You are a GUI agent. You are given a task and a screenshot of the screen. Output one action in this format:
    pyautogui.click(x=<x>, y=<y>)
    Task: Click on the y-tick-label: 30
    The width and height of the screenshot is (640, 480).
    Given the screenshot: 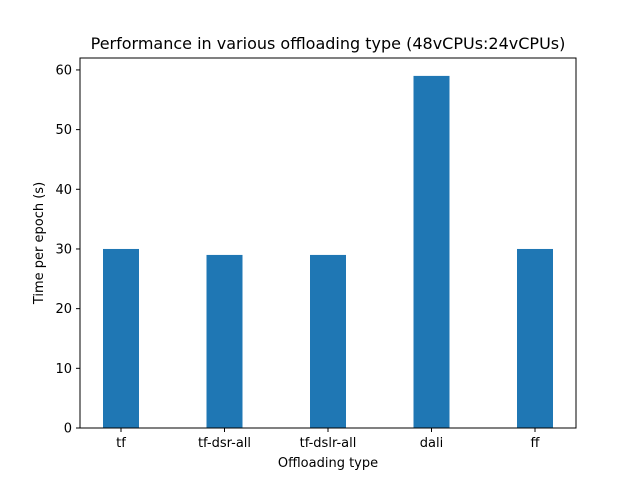 What is the action you would take?
    pyautogui.click(x=63, y=249)
    